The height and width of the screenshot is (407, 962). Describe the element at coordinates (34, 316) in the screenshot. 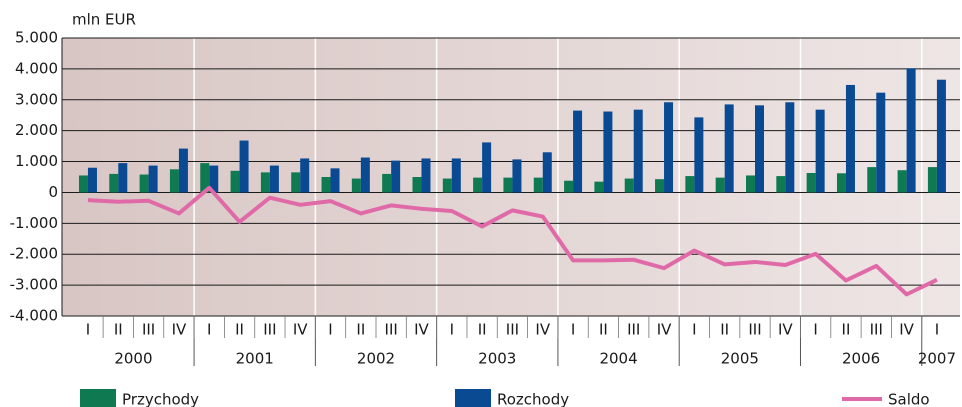

I see `y-tick-label: -4.000` at that location.